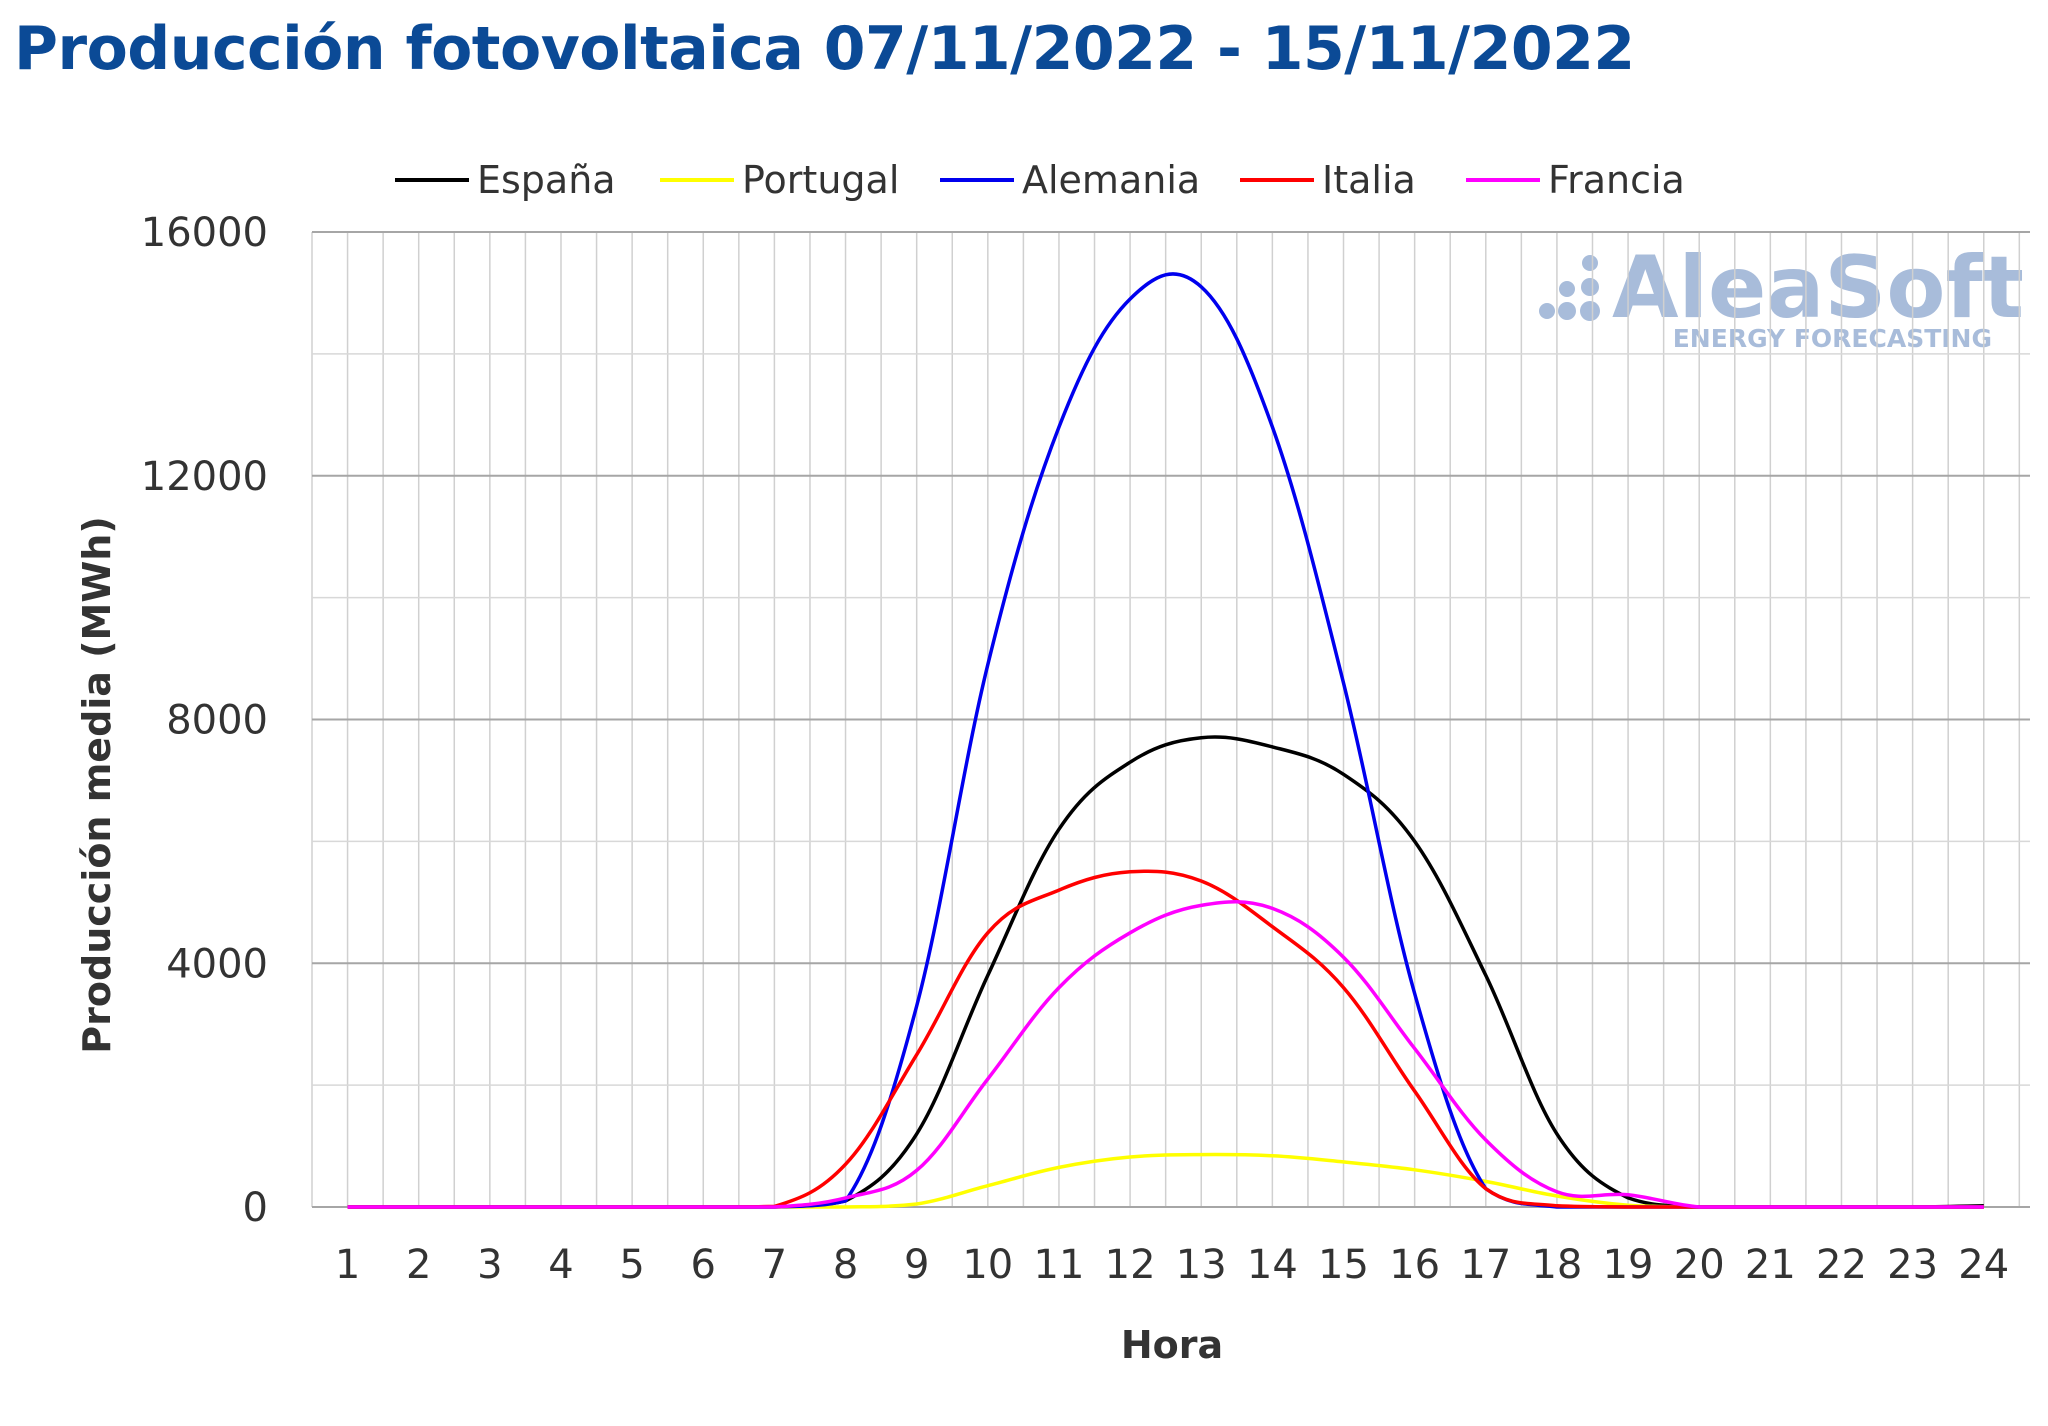 Image resolution: width=2048 pixels, height=1426 pixels. What do you see at coordinates (1832, 338) in the screenshot?
I see `logo-tagline: ENERGY FORECASTING` at bounding box center [1832, 338].